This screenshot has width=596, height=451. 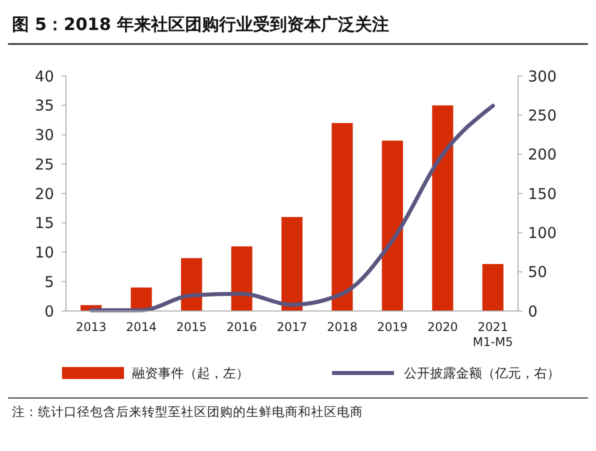 I want to click on legend-label: 公开披露金额（亿元，右）, so click(x=482, y=374).